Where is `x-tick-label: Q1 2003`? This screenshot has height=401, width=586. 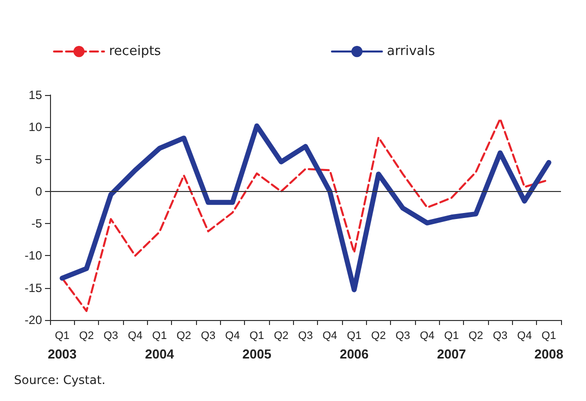 x-tick-label: Q1 2003 is located at coordinates (62, 346).